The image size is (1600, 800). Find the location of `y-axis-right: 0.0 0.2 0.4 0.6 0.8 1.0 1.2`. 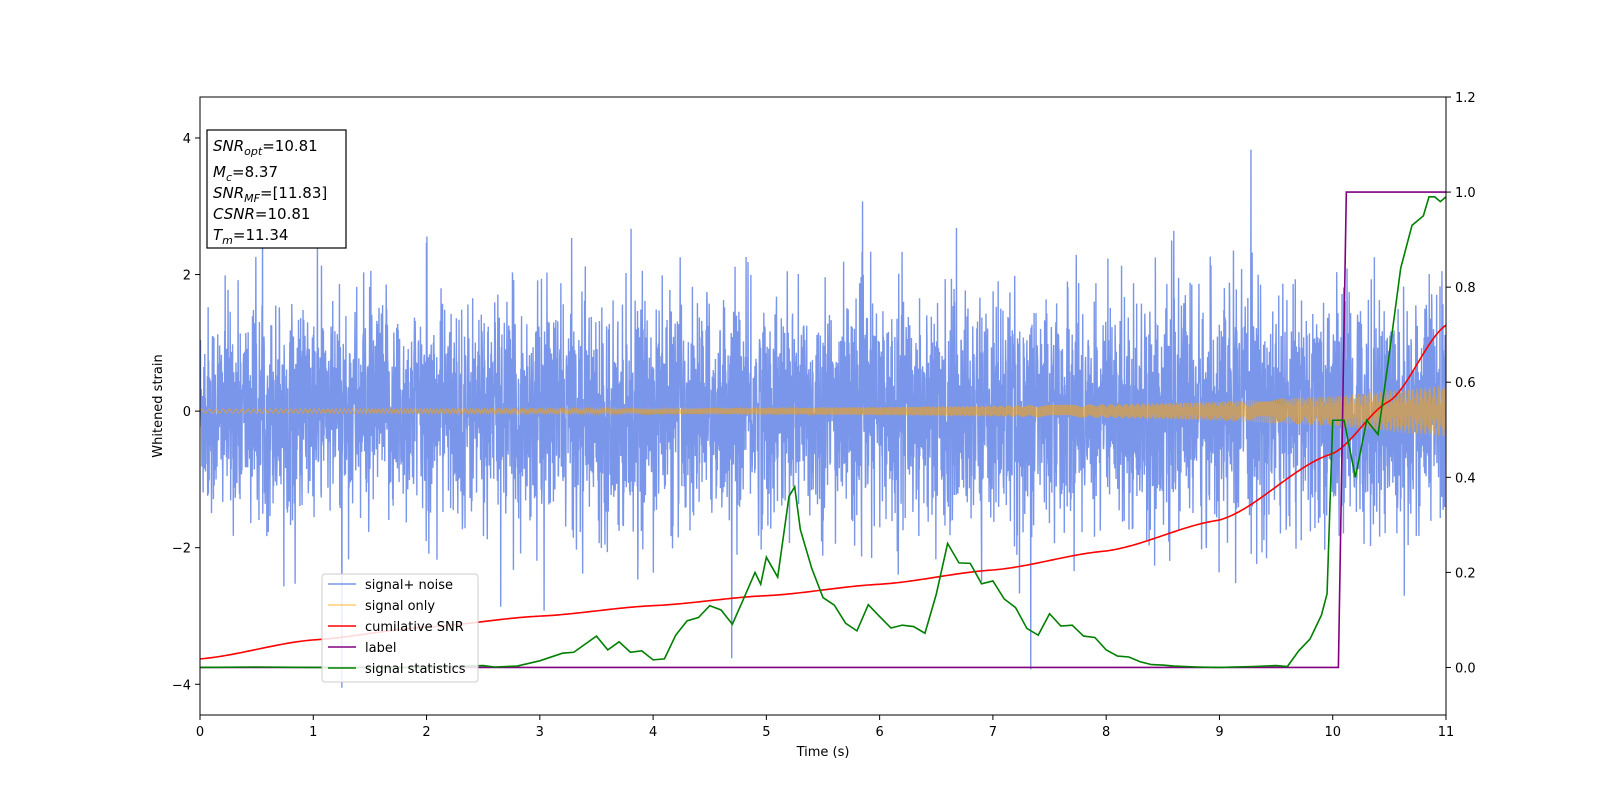

y-axis-right: 0.0 0.2 0.4 0.6 0.8 1.0 1.2 is located at coordinates (1461, 383).